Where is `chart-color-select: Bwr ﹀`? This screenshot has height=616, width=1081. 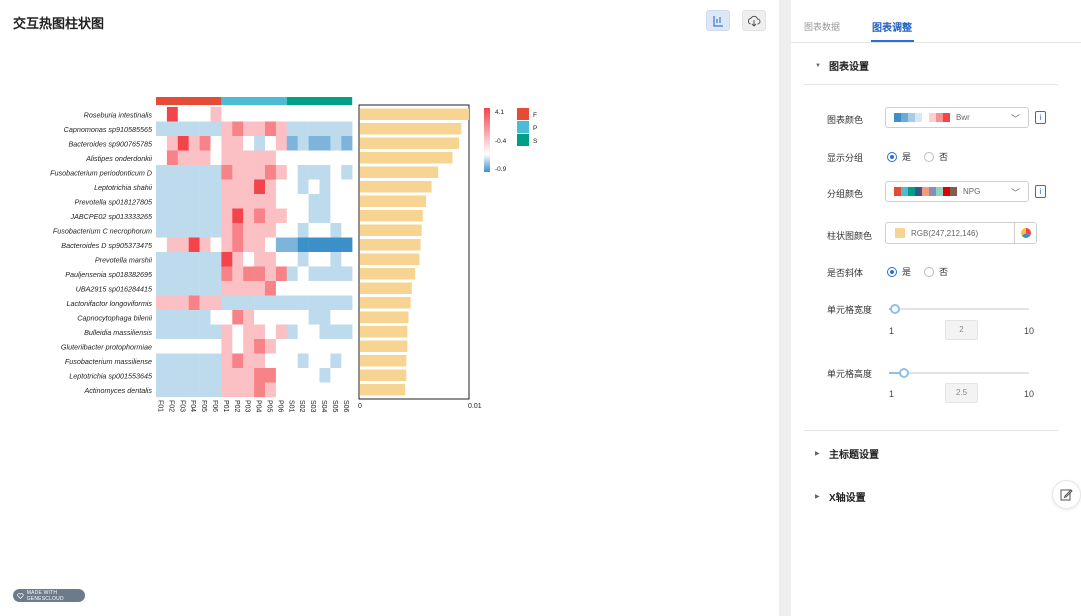
chart-color-select: Bwr ﹀ is located at coordinates (957, 117).